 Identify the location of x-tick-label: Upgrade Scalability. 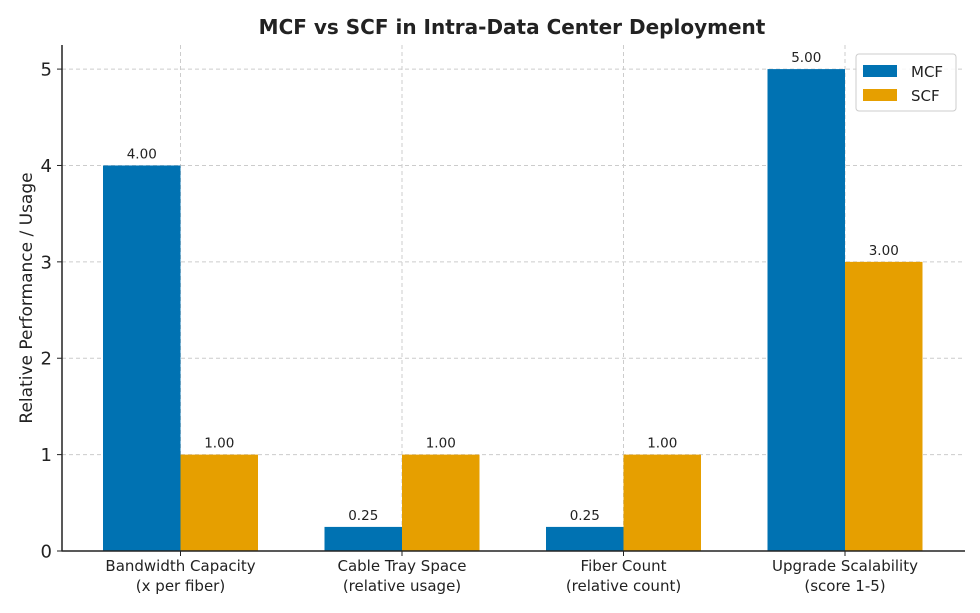
(845, 566).